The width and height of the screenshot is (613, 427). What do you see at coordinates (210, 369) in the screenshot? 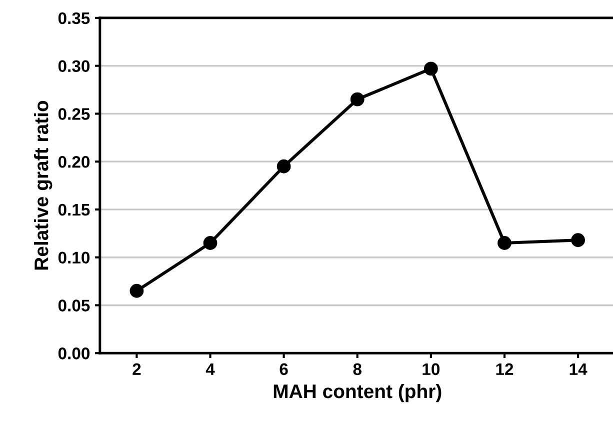
I see `x-tick-label: 4` at bounding box center [210, 369].